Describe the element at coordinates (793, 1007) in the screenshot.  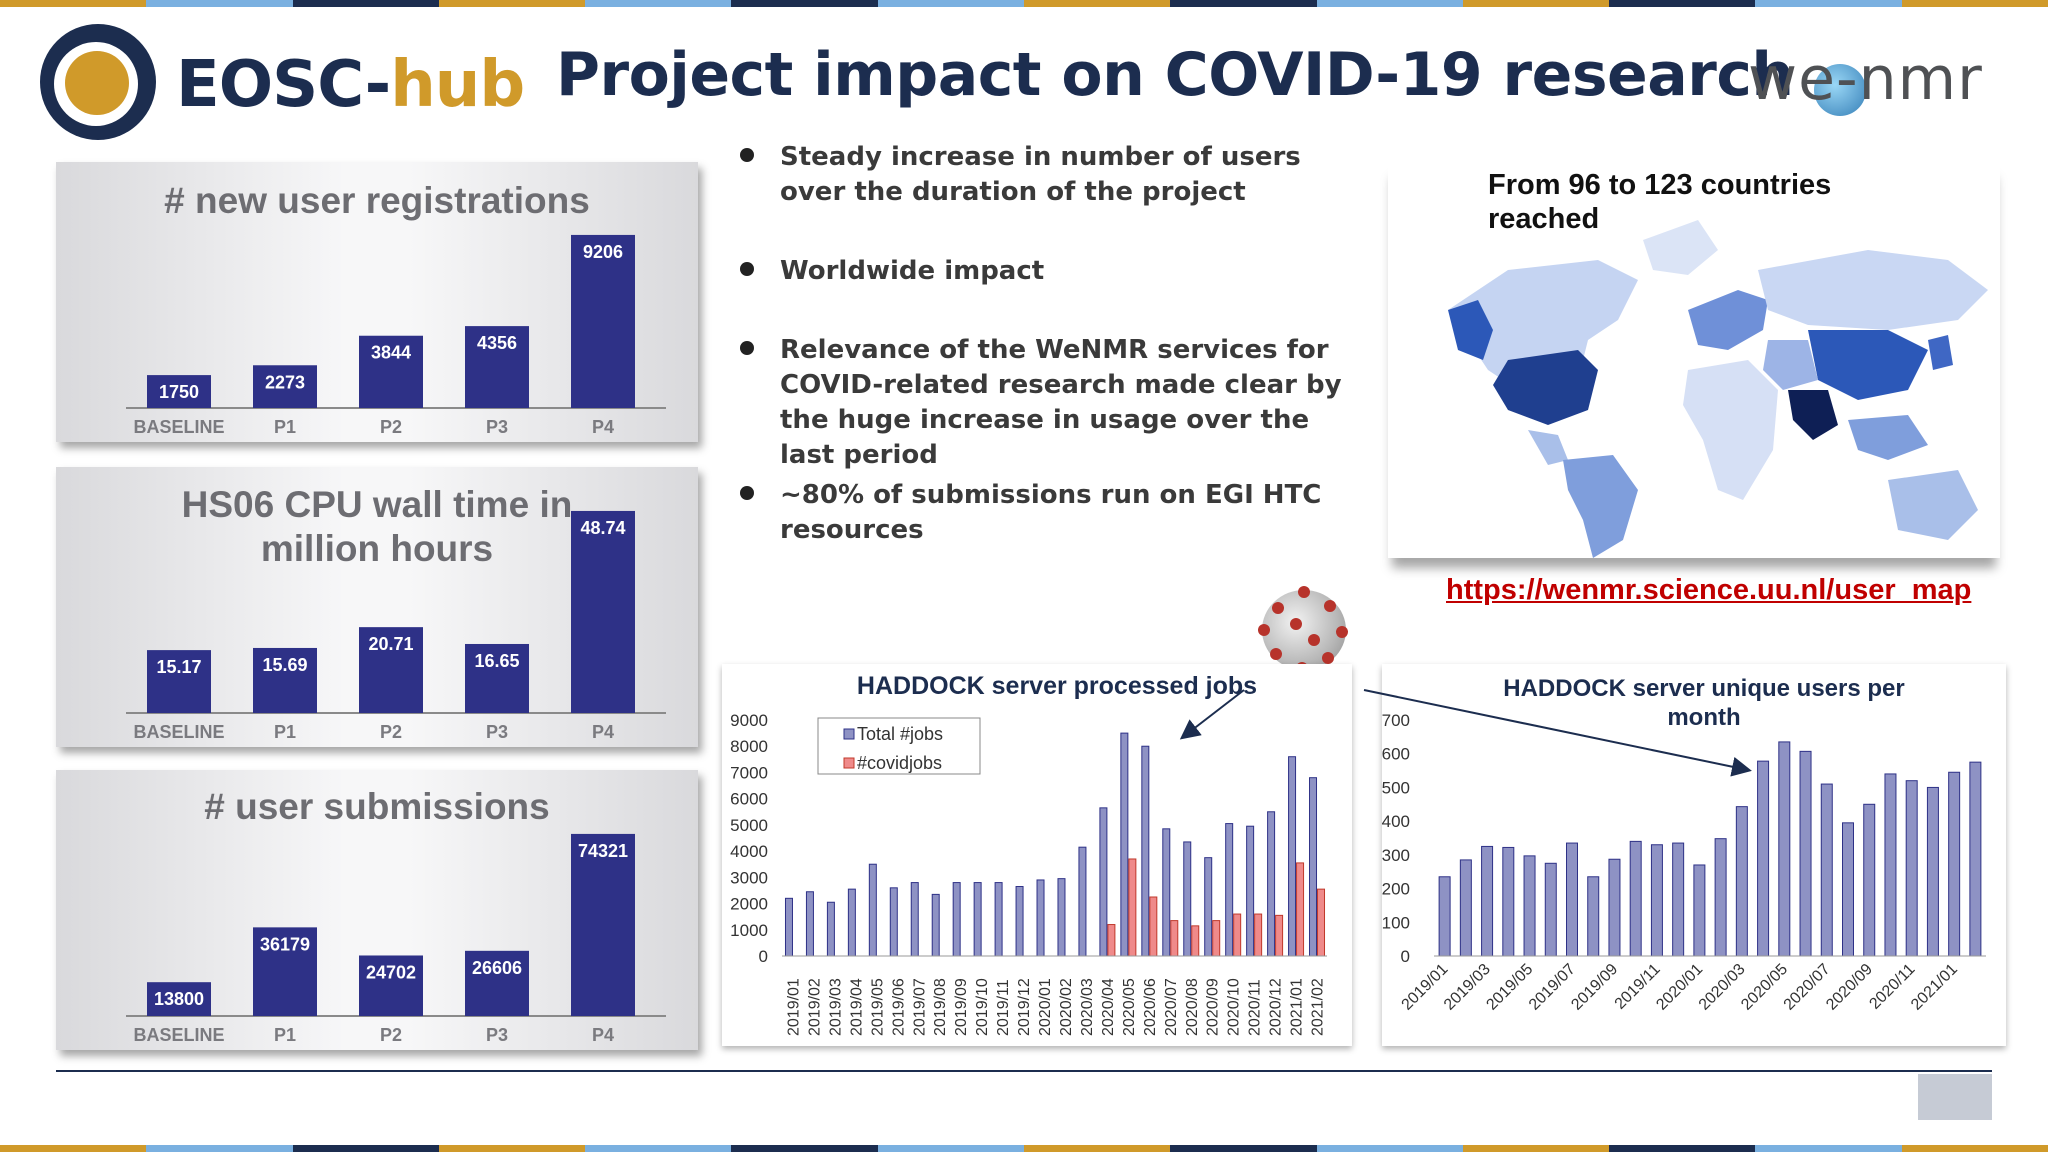
I see `x-tick-label: 2019/01` at that location.